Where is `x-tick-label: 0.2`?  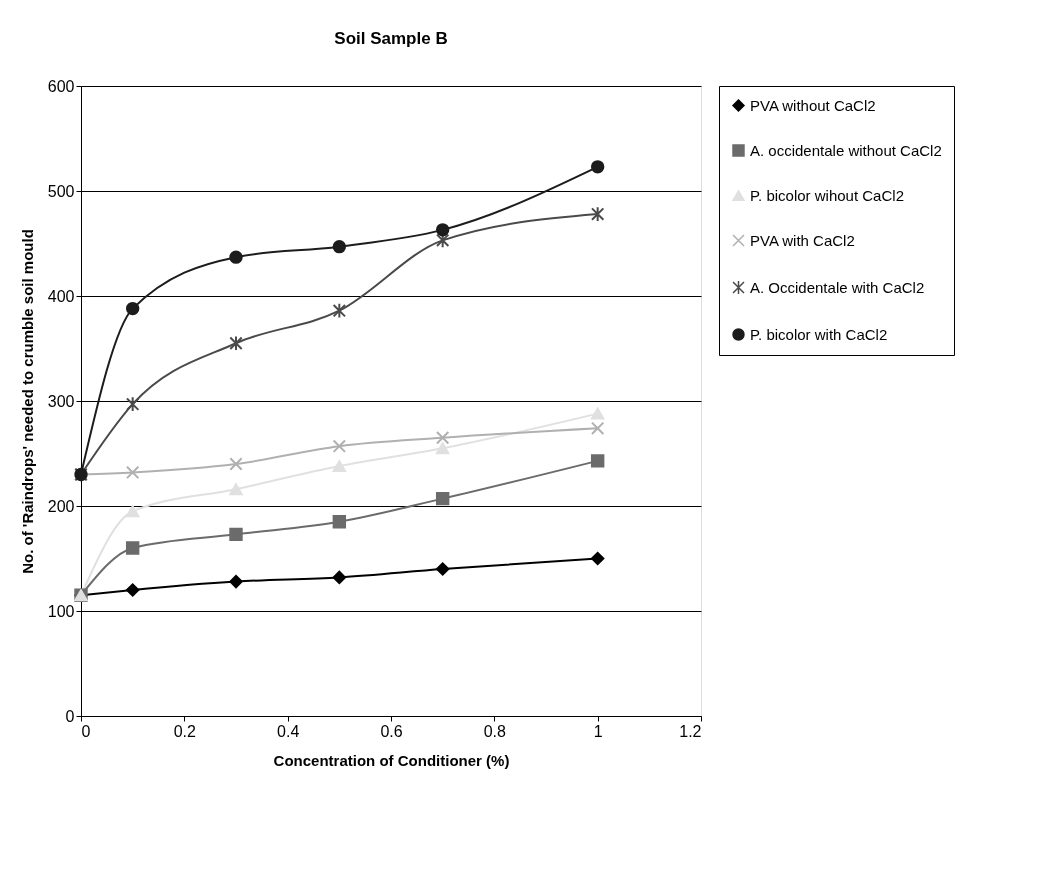
x-tick-label: 0.2 is located at coordinates (185, 731).